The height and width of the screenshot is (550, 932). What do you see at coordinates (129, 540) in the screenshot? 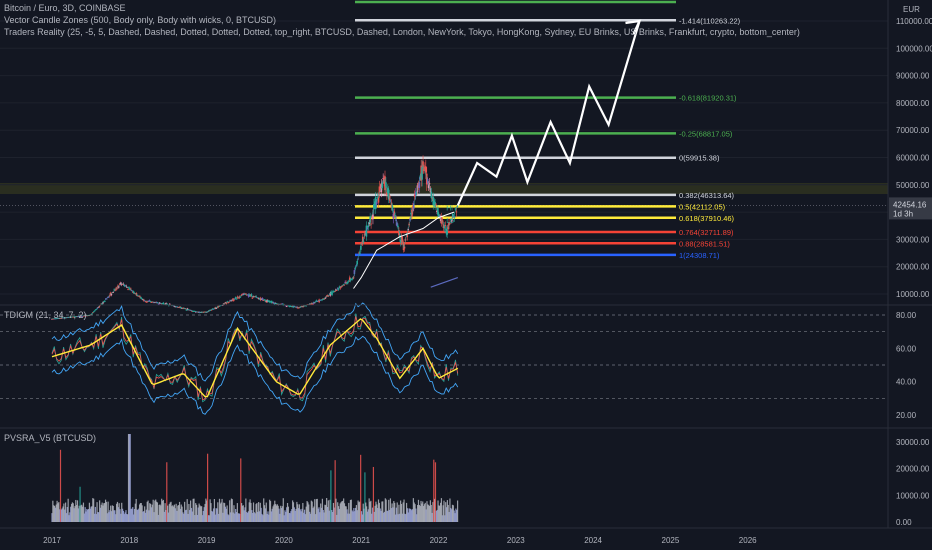
I see `time-tick-label: 2018` at bounding box center [129, 540].